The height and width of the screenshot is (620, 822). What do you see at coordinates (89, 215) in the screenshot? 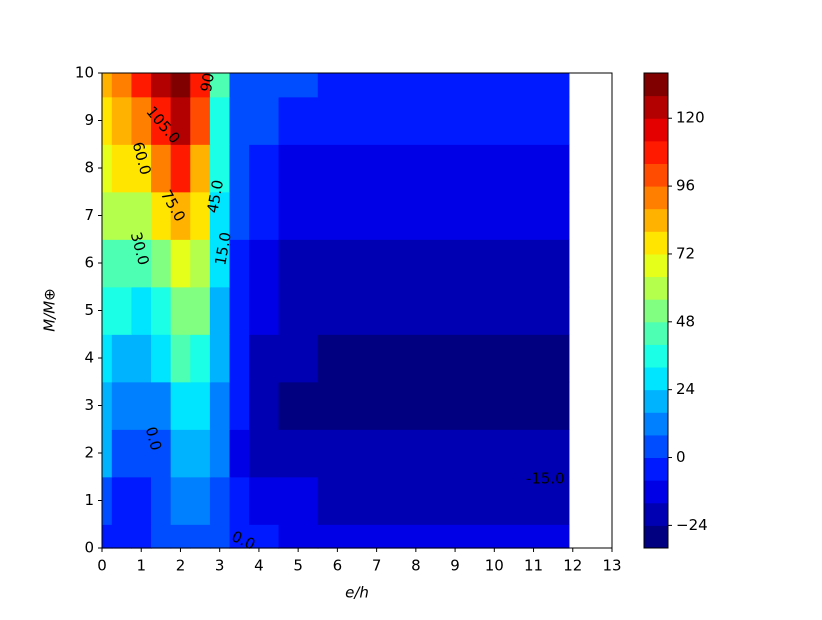
I see `y-tick-label: 7` at bounding box center [89, 215].